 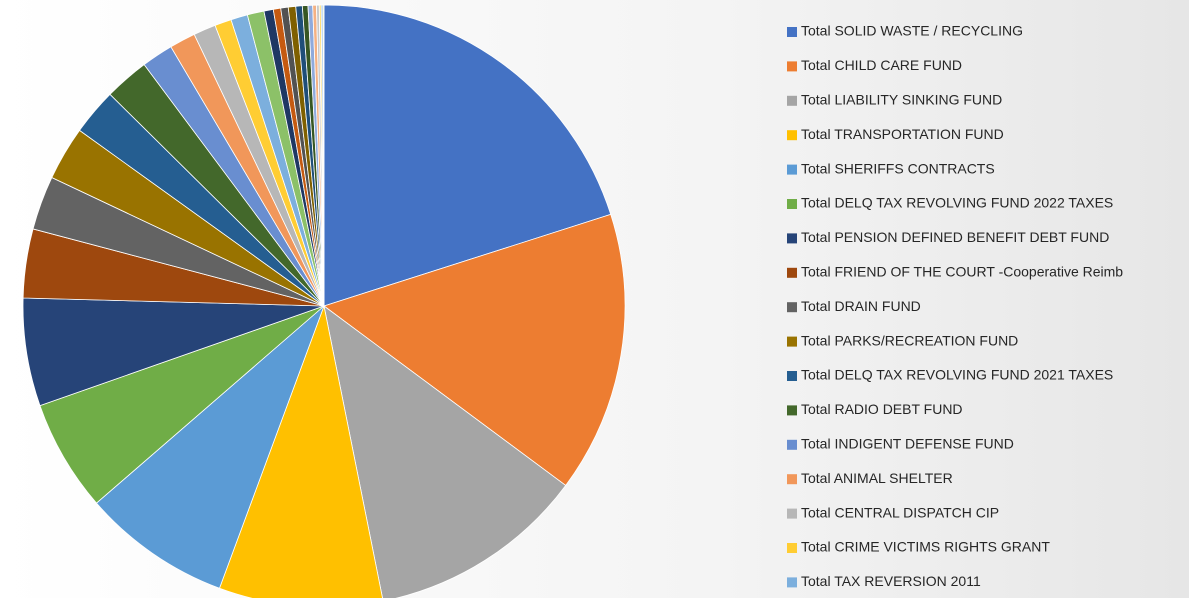 What do you see at coordinates (881, 65) in the screenshot?
I see `legend-label: Total CHILD CARE FUND` at bounding box center [881, 65].